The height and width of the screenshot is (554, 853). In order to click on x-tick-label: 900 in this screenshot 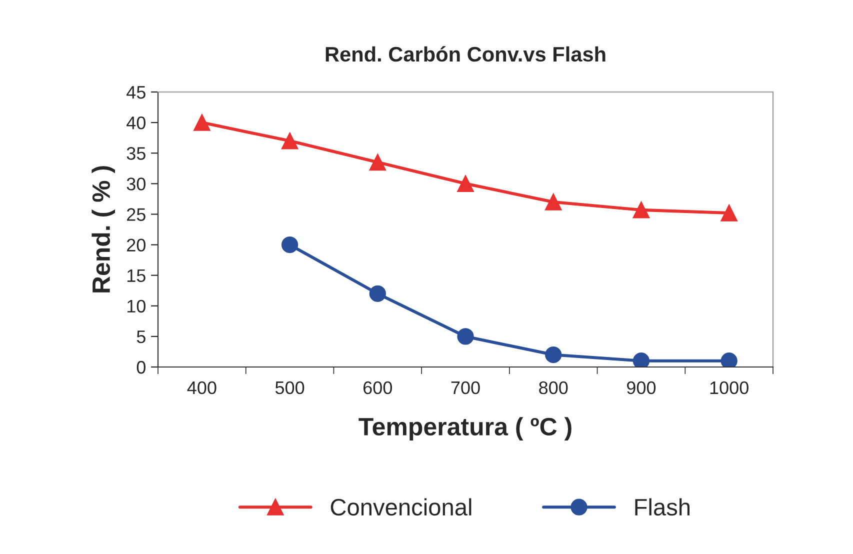, I will do `click(641, 387)`.